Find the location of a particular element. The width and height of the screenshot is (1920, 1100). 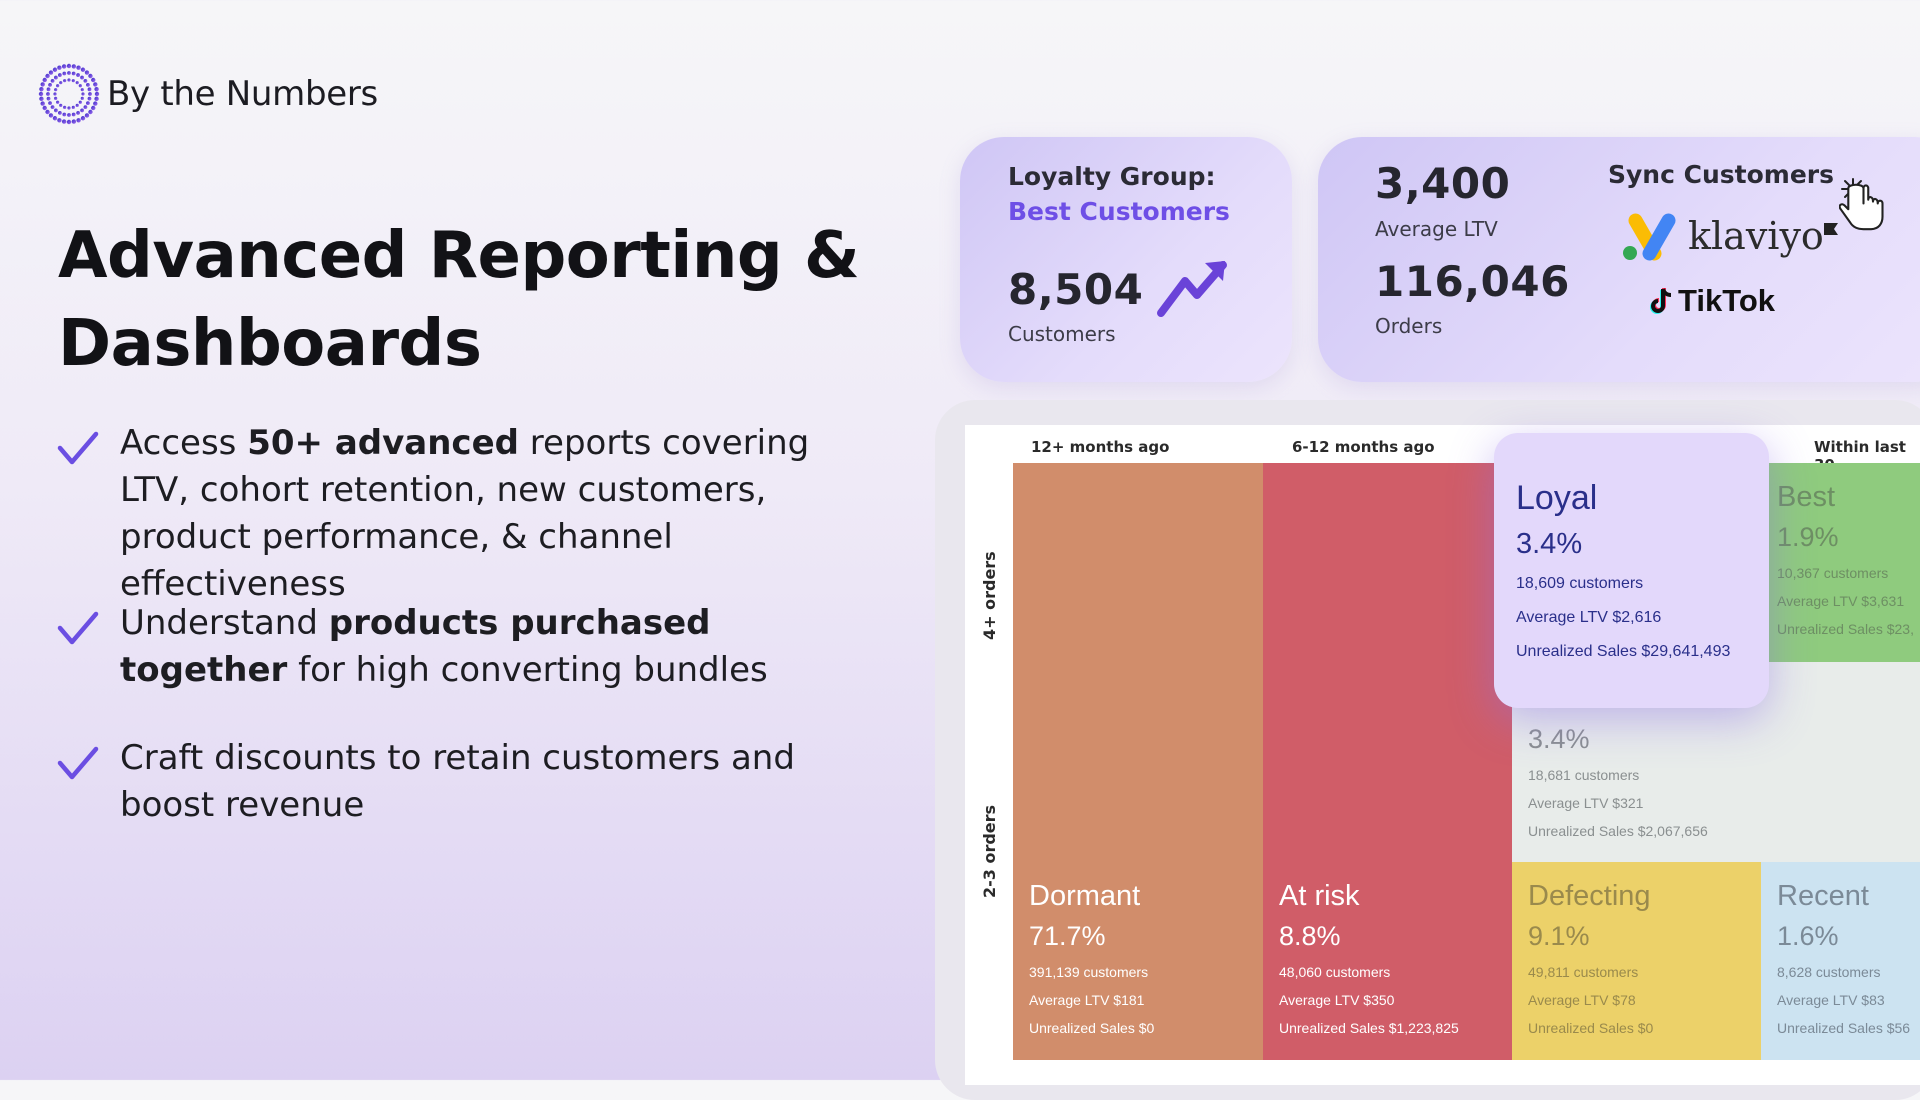

sync-customers-title: Sync Customers is located at coordinates (1721, 174).